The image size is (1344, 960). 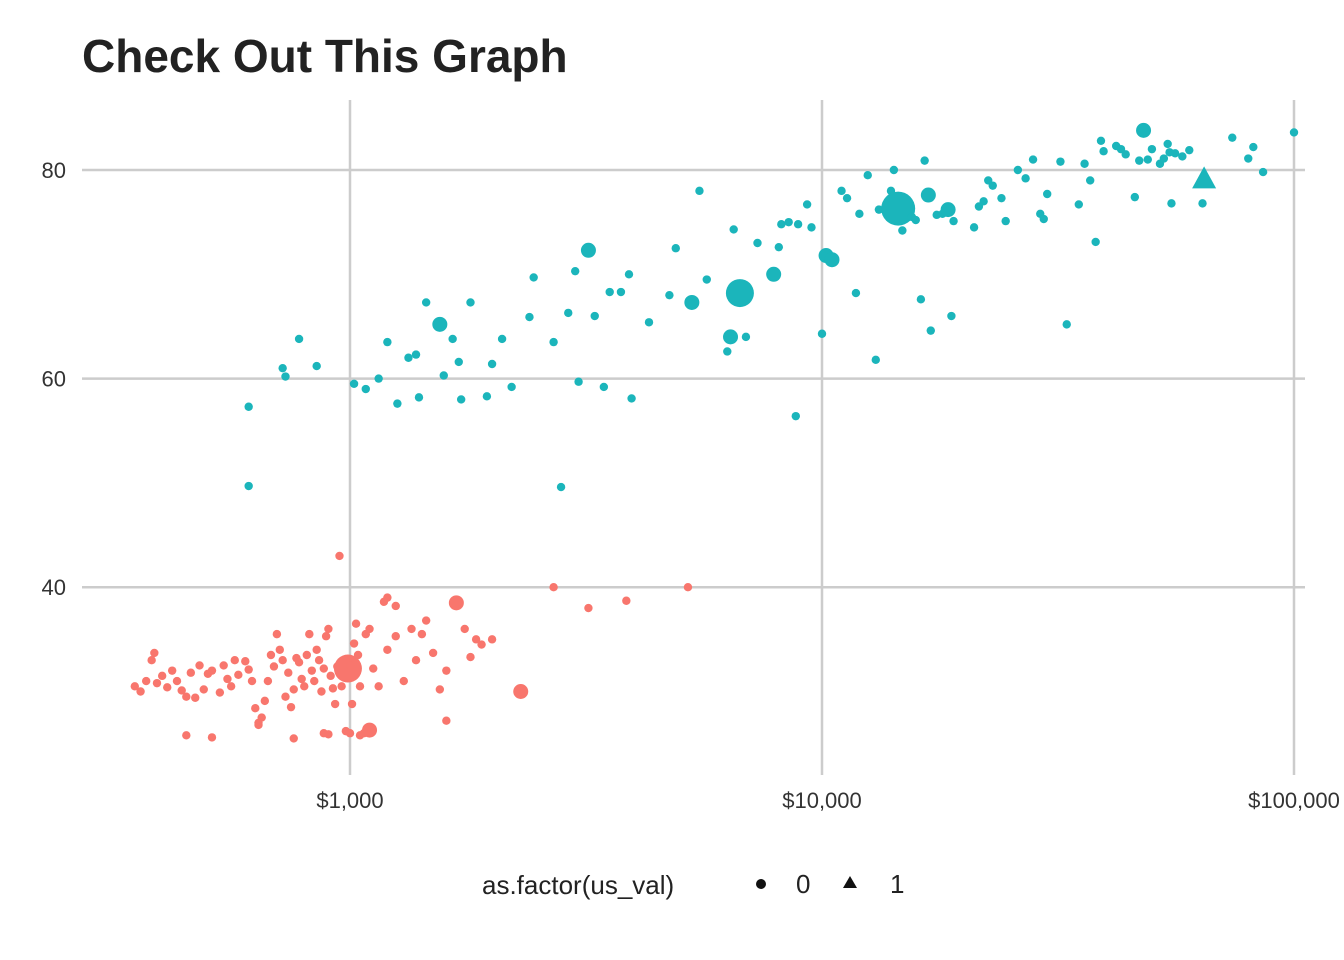 What do you see at coordinates (1294, 800) in the screenshot?
I see `x-tick-label: $100,000` at bounding box center [1294, 800].